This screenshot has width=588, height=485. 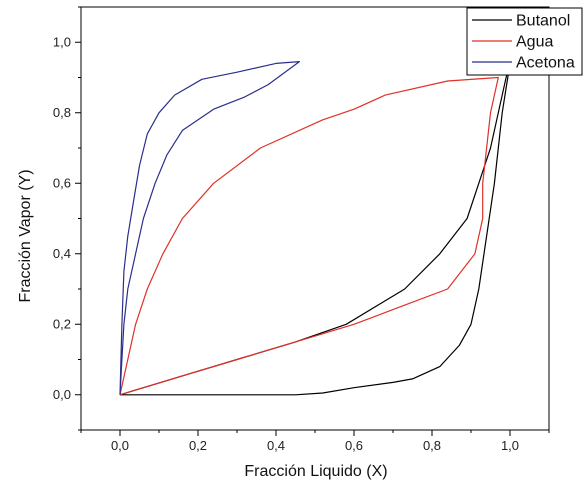 What do you see at coordinates (534, 42) in the screenshot?
I see `legend-label-agua: Agua` at bounding box center [534, 42].